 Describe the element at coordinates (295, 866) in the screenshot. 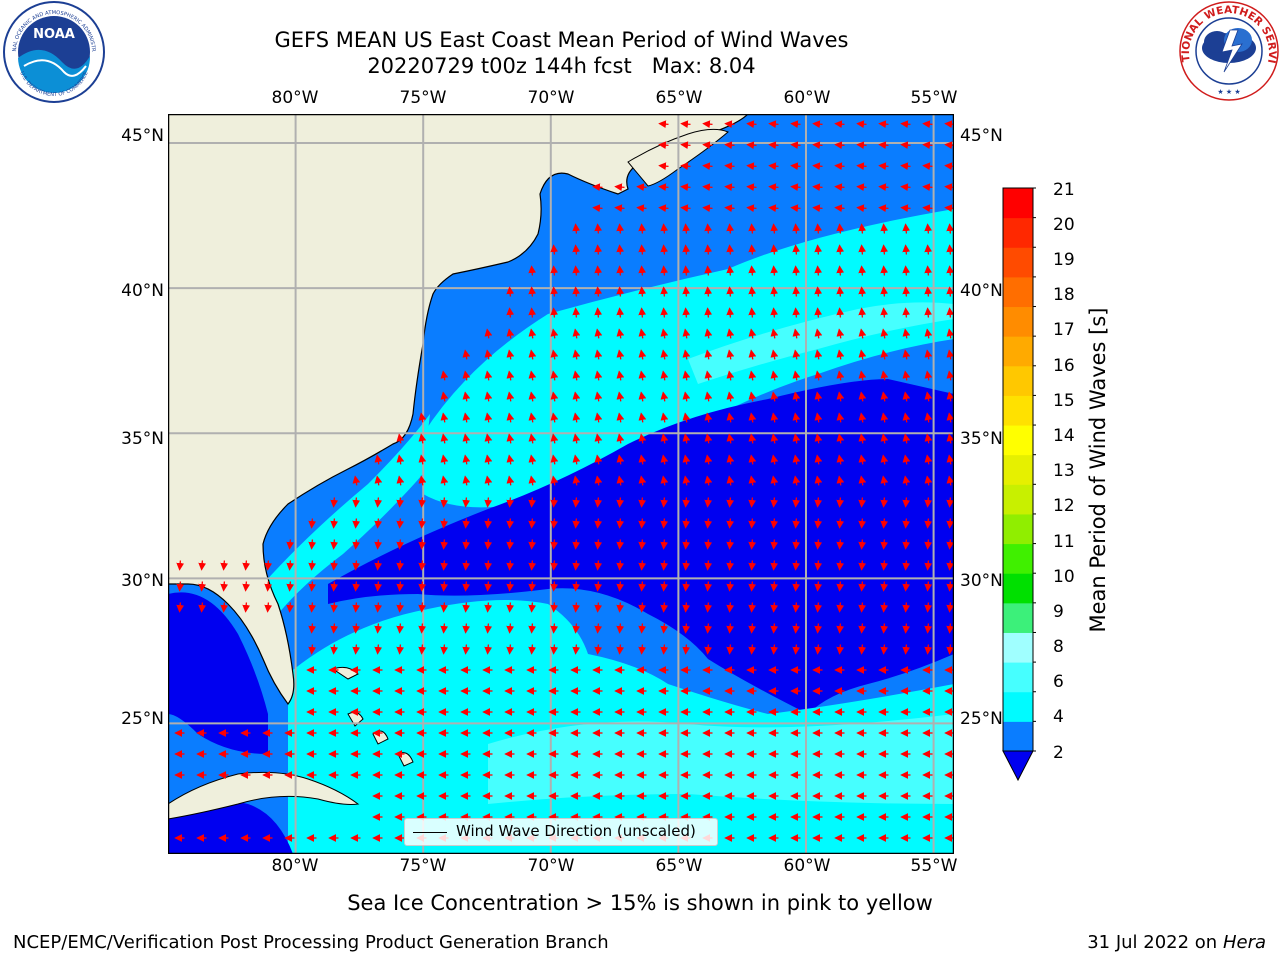

I see `lon-label-bottom: 80°W` at that location.